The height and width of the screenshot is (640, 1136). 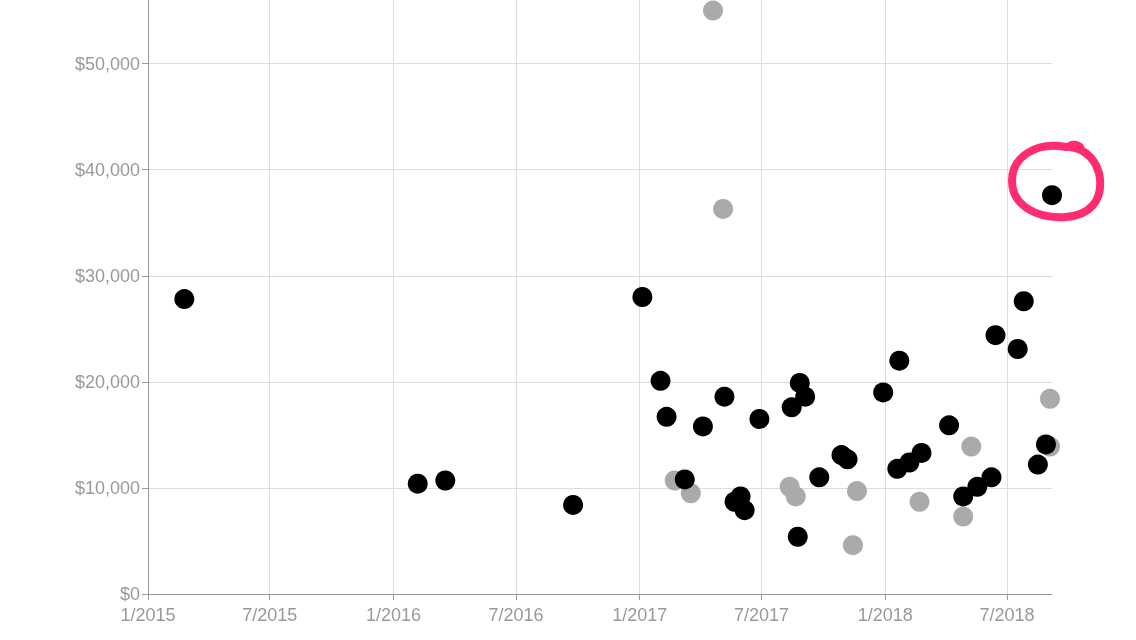 What do you see at coordinates (885, 615) in the screenshot?
I see `x-tick-label: 1/2018` at bounding box center [885, 615].